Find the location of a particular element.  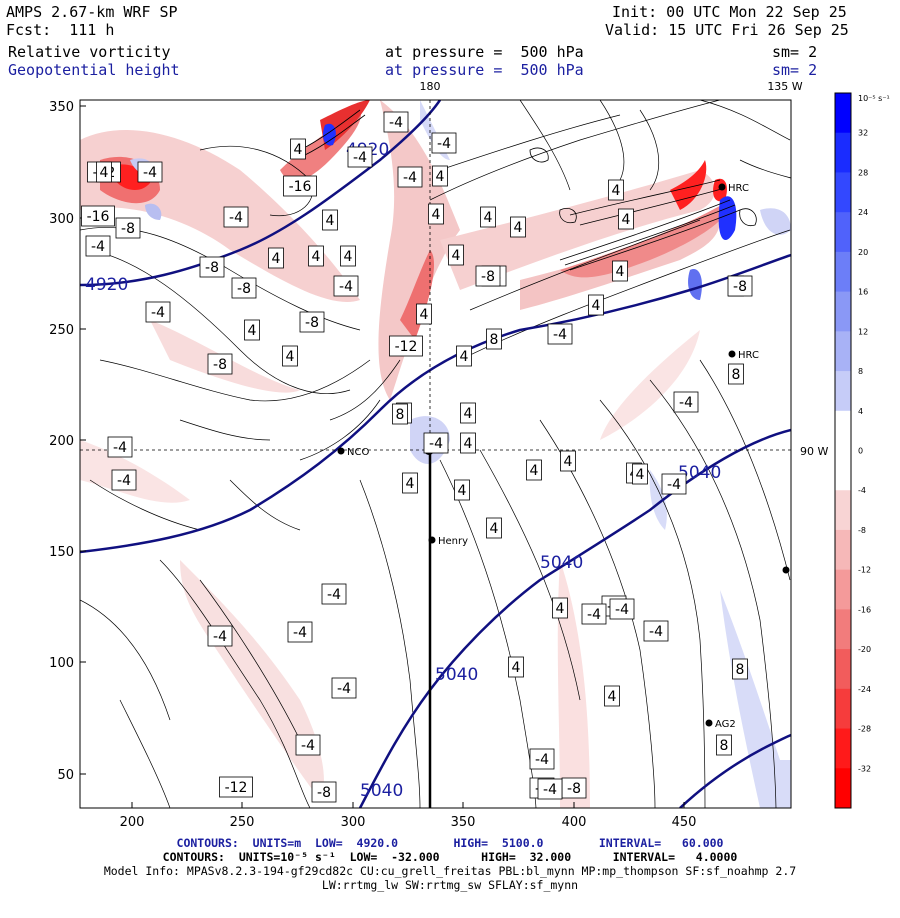

y-tick: 150 is located at coordinates (61, 552).